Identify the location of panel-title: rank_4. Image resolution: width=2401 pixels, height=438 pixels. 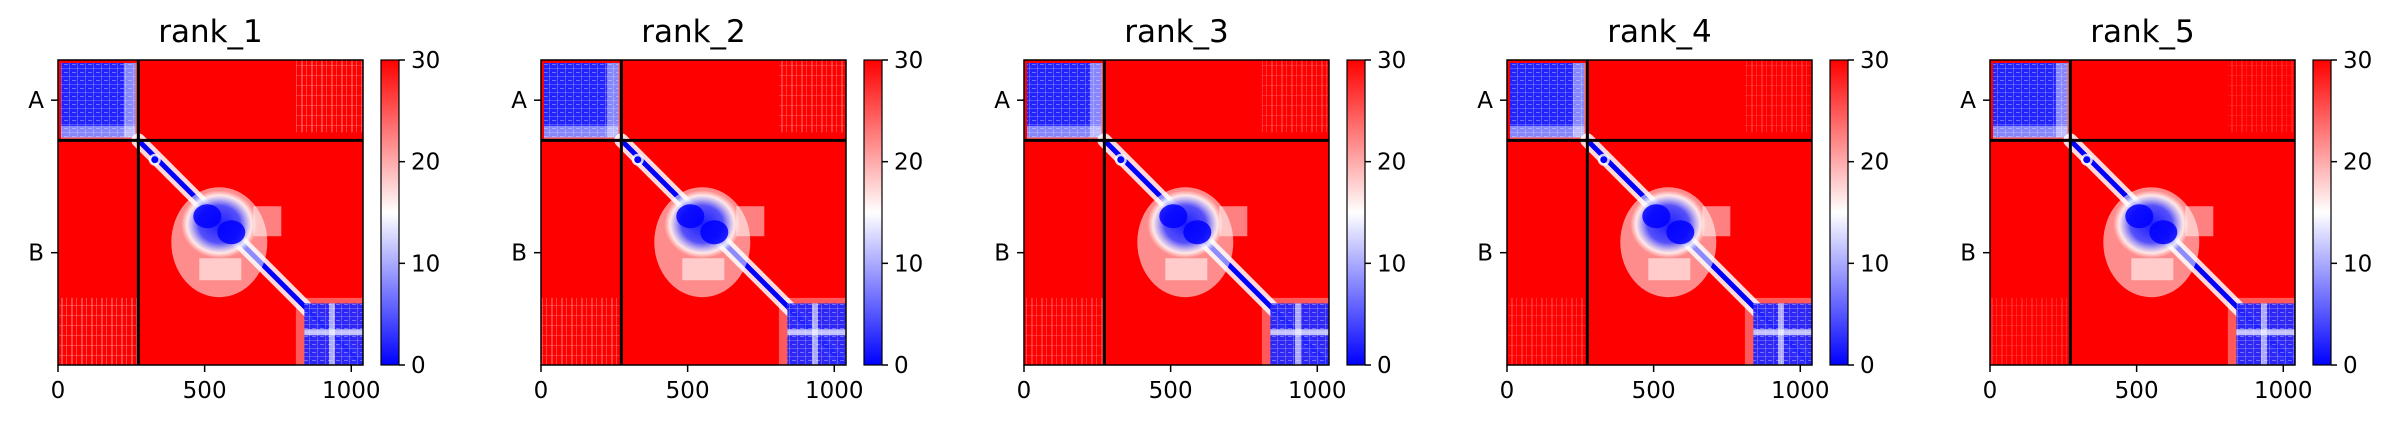
(1659, 32).